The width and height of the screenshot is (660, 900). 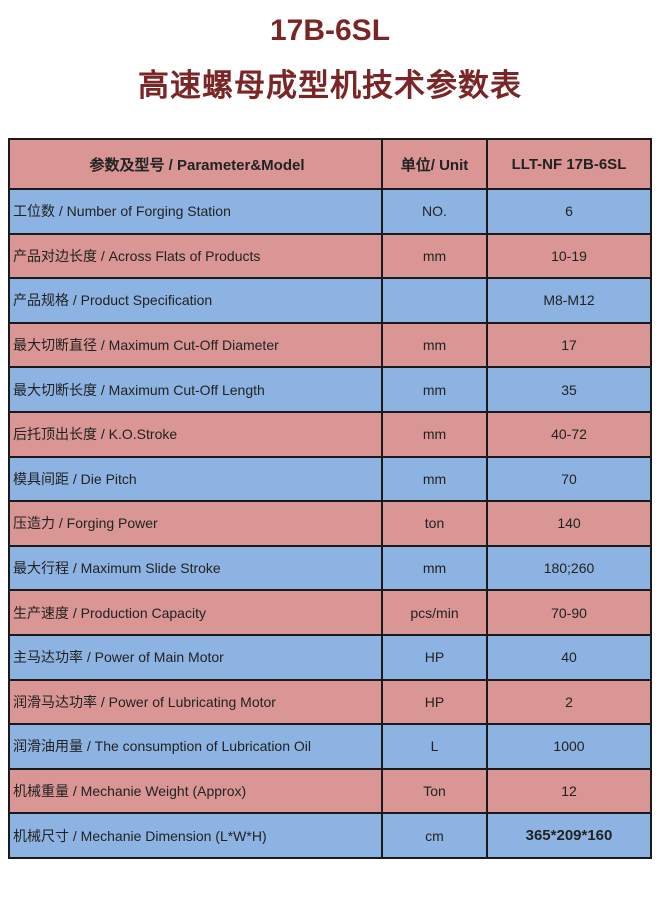 I want to click on table-row: 模具间距 / Die Pitch mm 70, so click(x=330, y=479).